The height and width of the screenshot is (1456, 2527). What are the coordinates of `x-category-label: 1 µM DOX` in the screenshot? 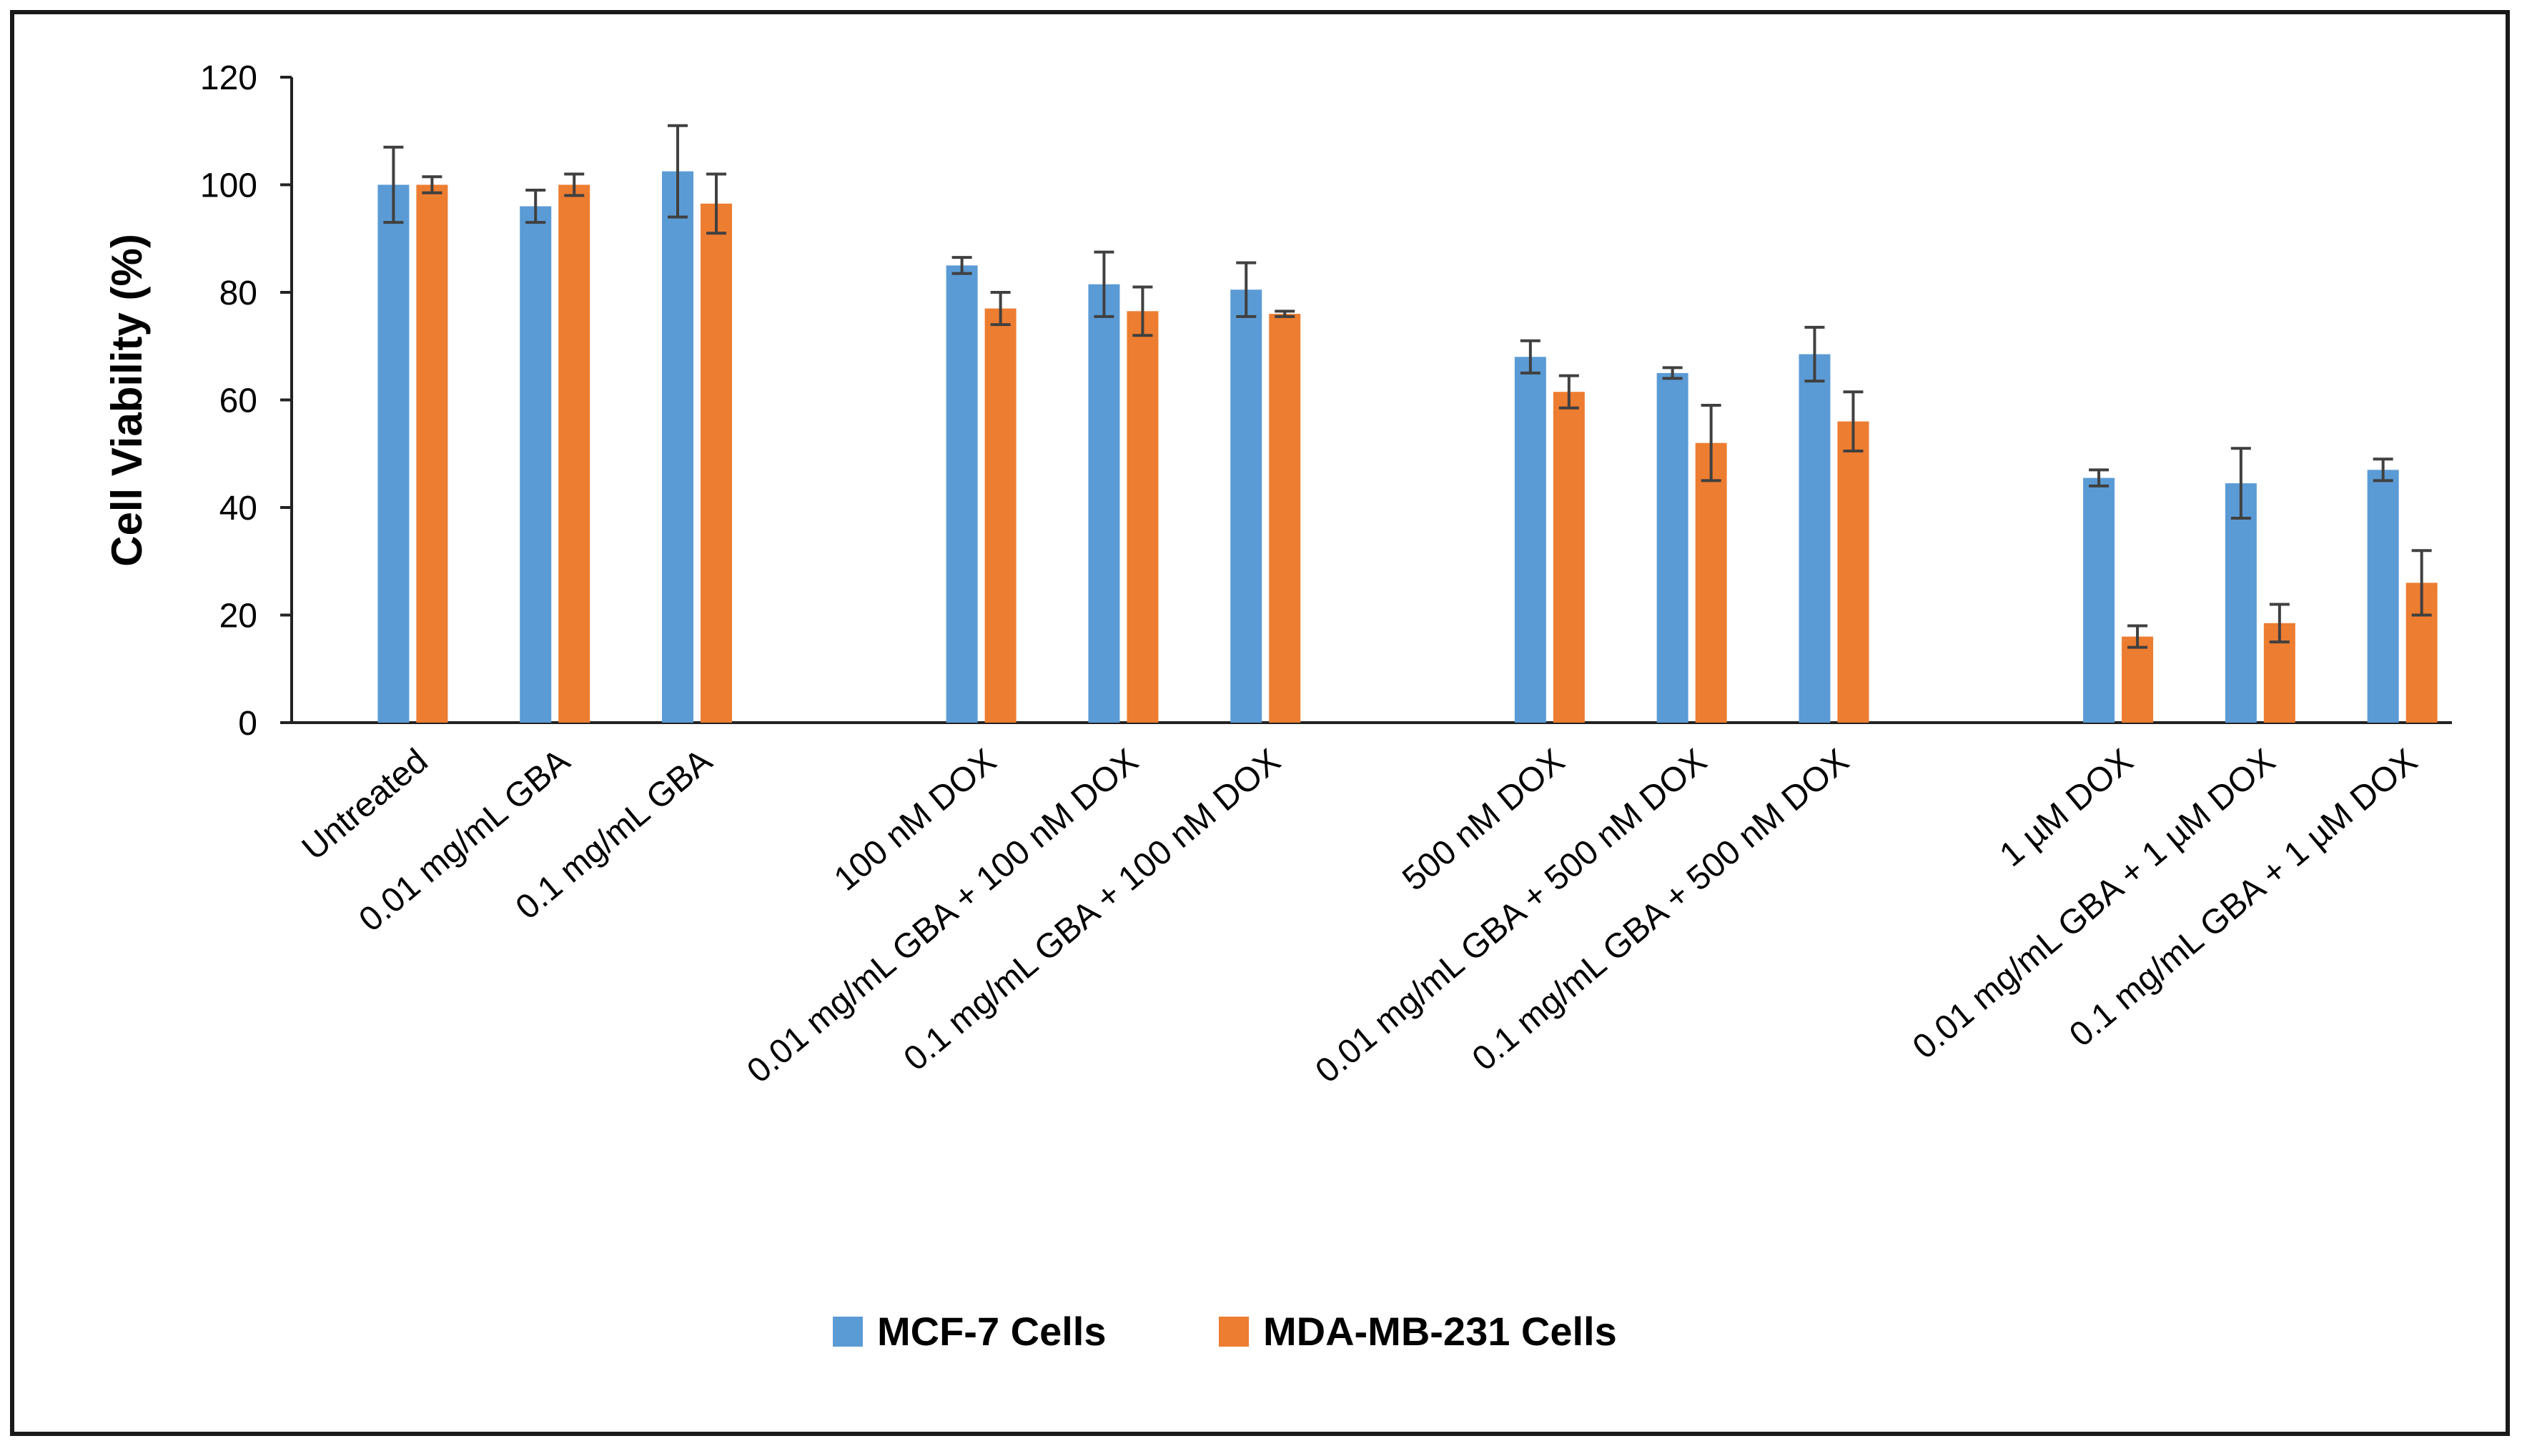 It's located at (2066, 808).